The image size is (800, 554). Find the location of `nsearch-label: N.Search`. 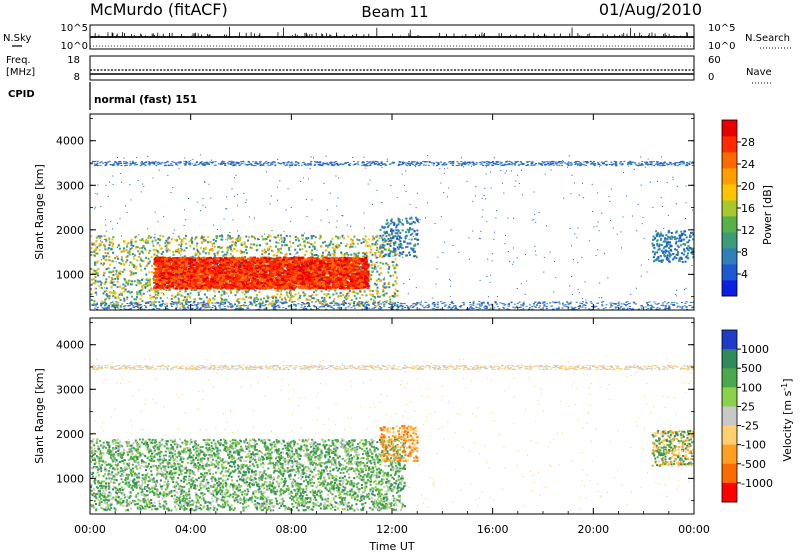

nsearch-label: N.Search is located at coordinates (767, 38).